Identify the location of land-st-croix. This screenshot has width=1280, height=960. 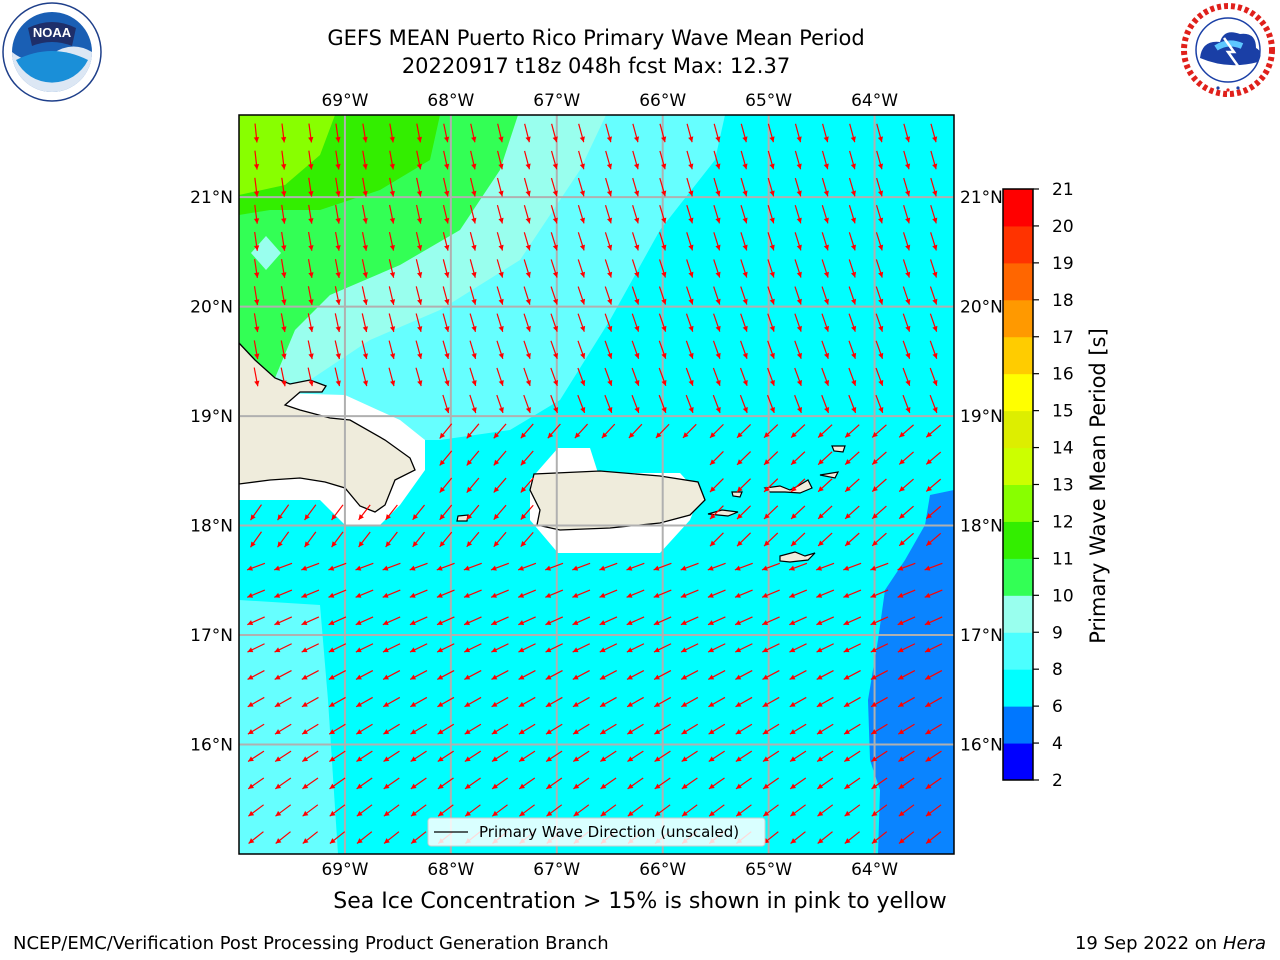
(797, 557).